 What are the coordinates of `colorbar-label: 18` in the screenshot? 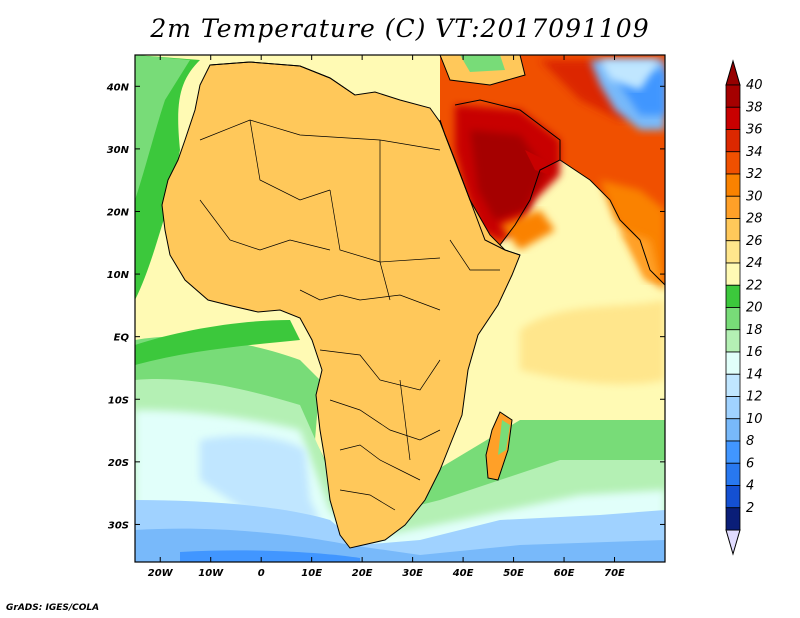 It's located at (754, 330).